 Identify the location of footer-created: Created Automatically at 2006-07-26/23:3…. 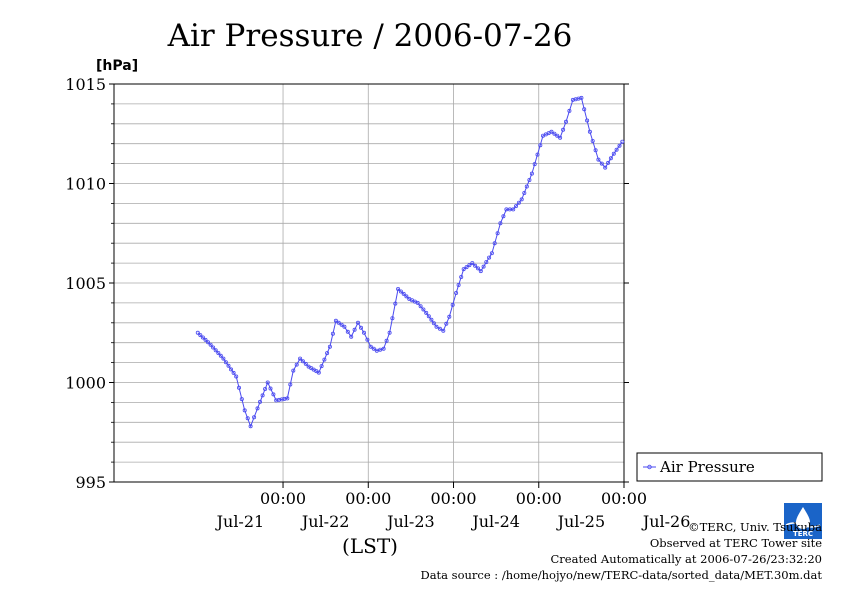
(686, 559).